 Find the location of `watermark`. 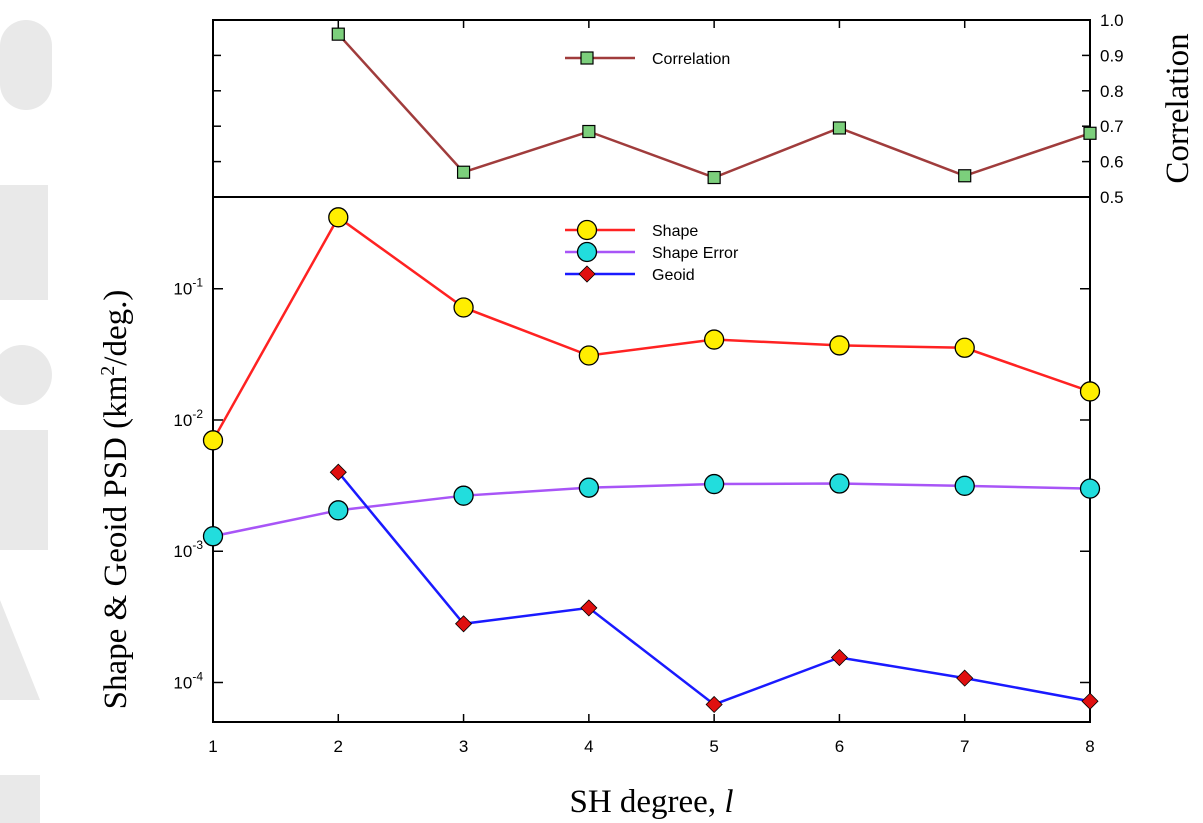

watermark is located at coordinates (26, 421).